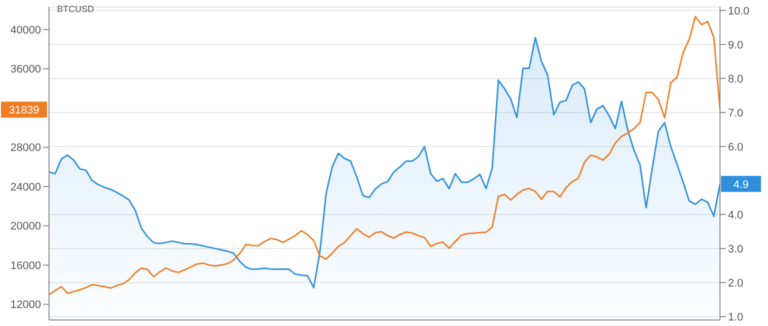 This screenshot has width=768, height=326. Describe the element at coordinates (25, 226) in the screenshot. I see `y-tick-label: 20000` at that location.